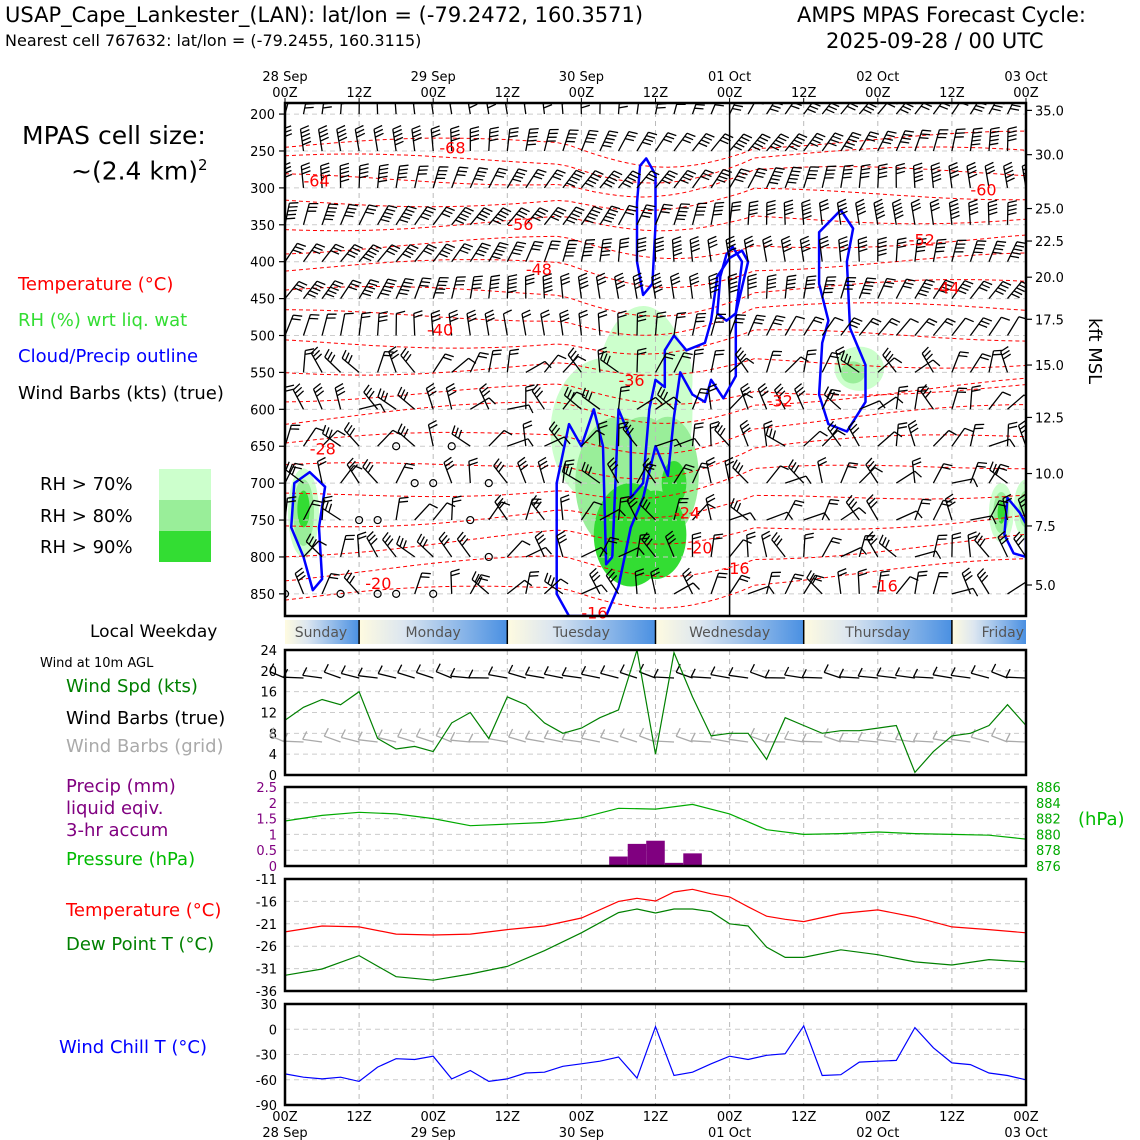 This screenshot has height=1140, width=1140. I want to click on temperature-panel-tick-label: -36, so click(266, 992).